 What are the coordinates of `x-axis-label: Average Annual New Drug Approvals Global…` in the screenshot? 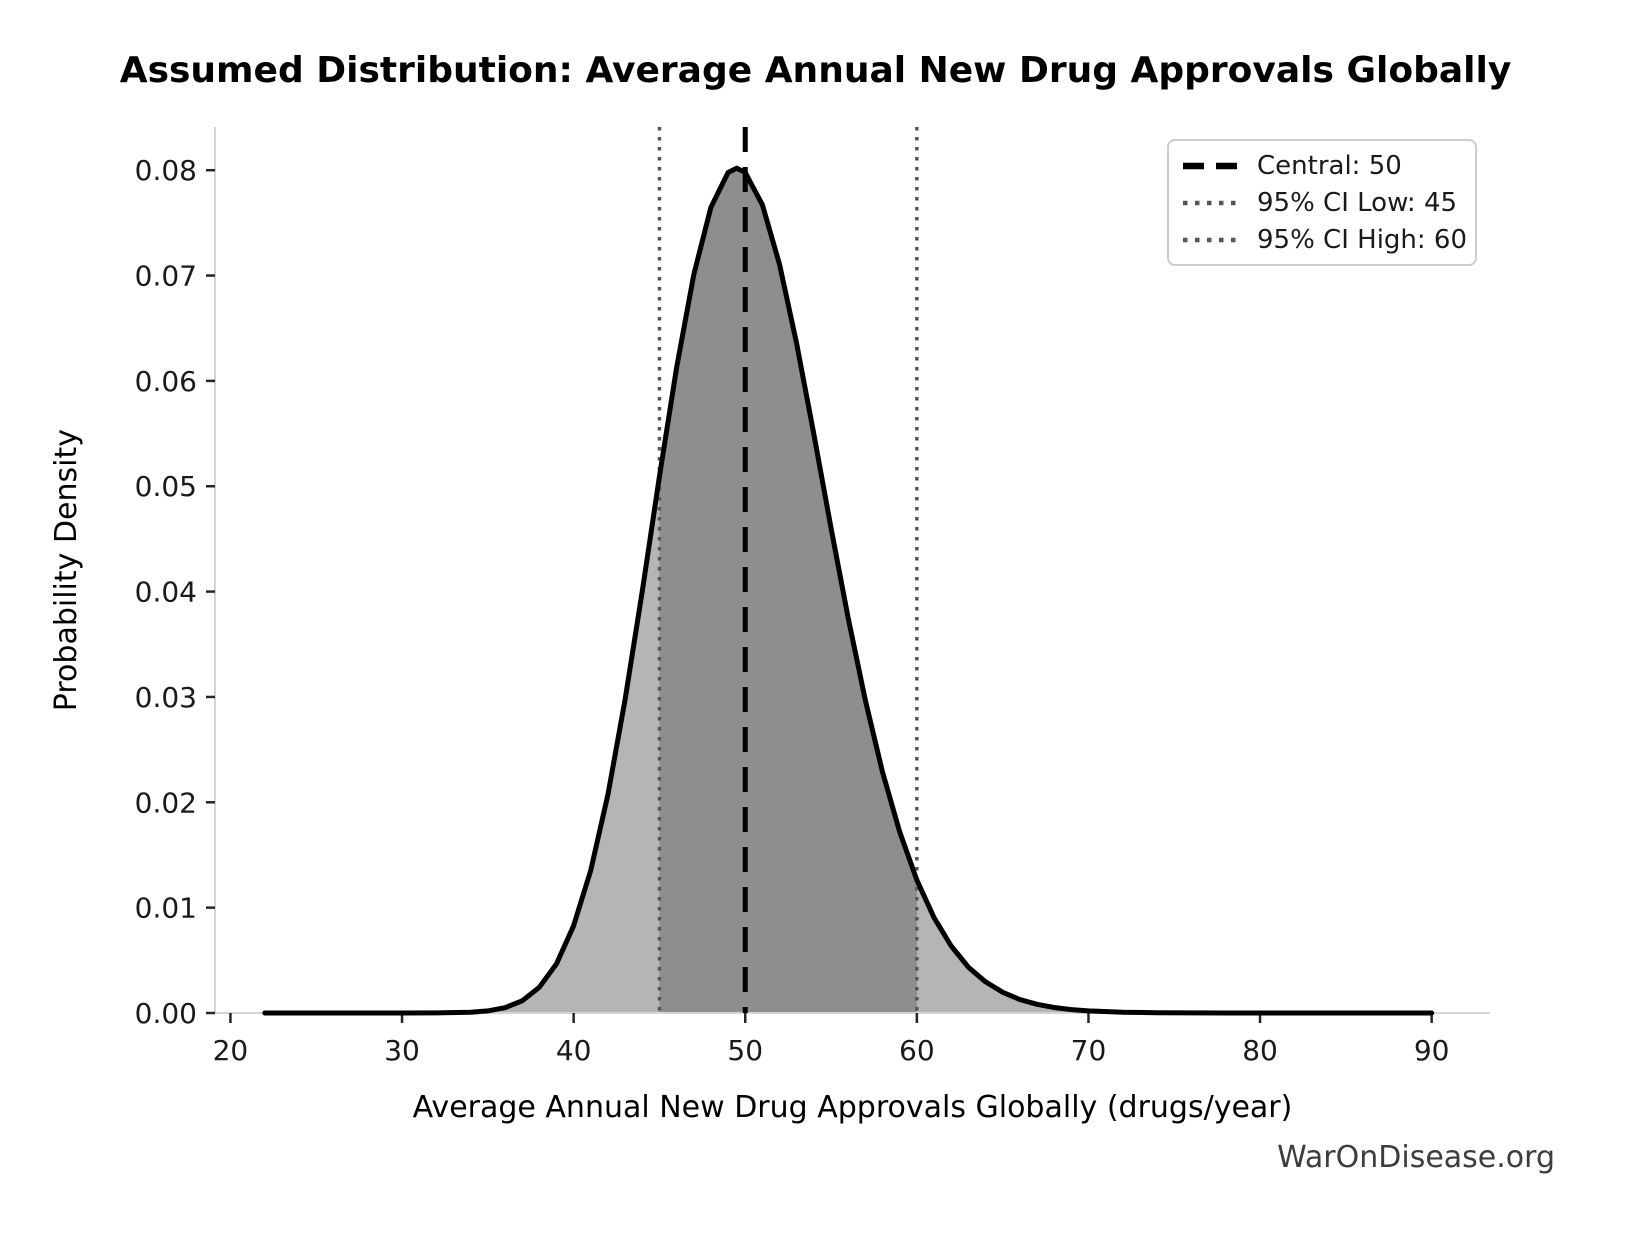 It's located at (852, 1107).